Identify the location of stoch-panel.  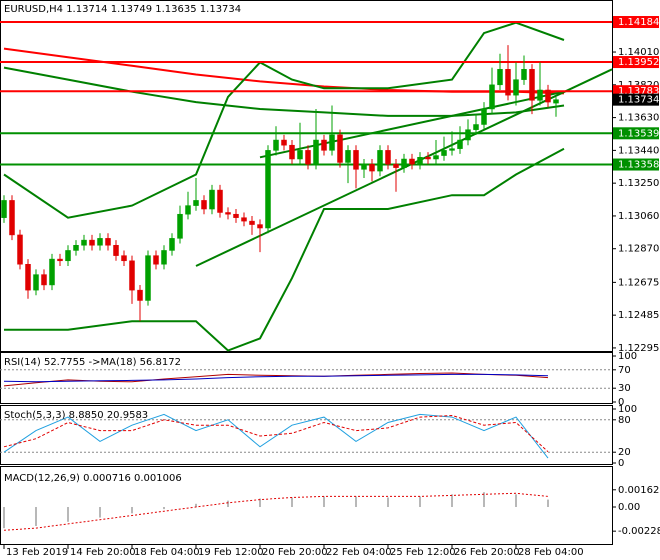
(306, 435).